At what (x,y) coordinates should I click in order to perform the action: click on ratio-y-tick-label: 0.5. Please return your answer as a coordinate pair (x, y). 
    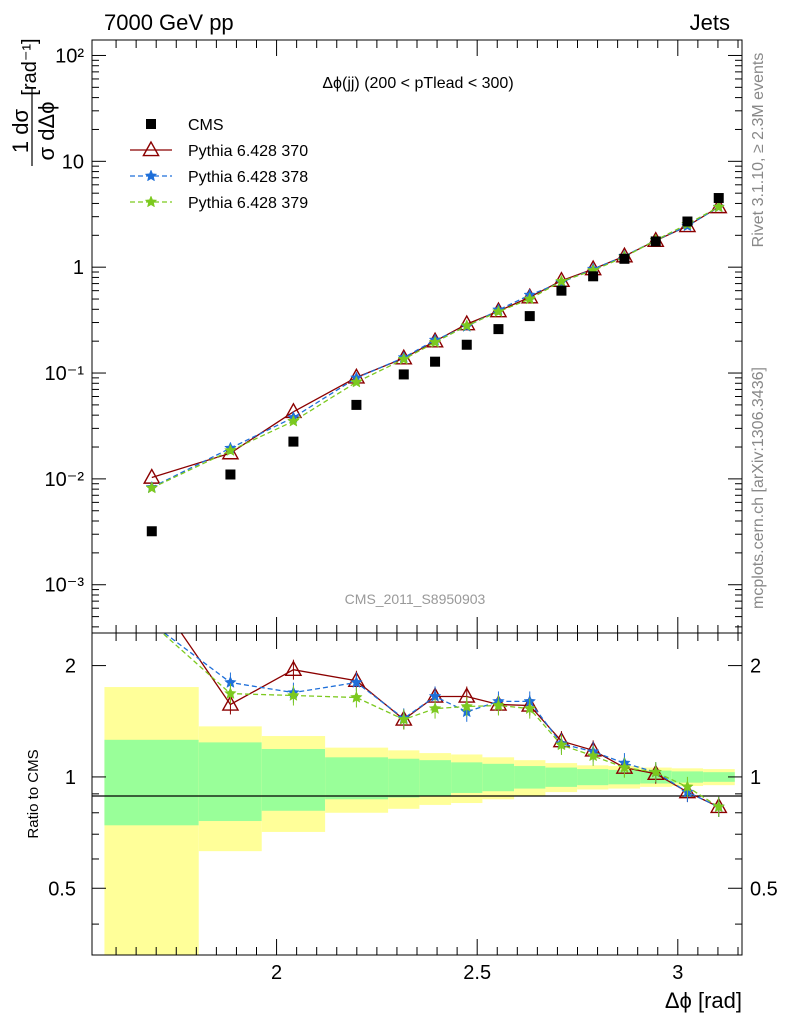
    Looking at the image, I should click on (62, 889).